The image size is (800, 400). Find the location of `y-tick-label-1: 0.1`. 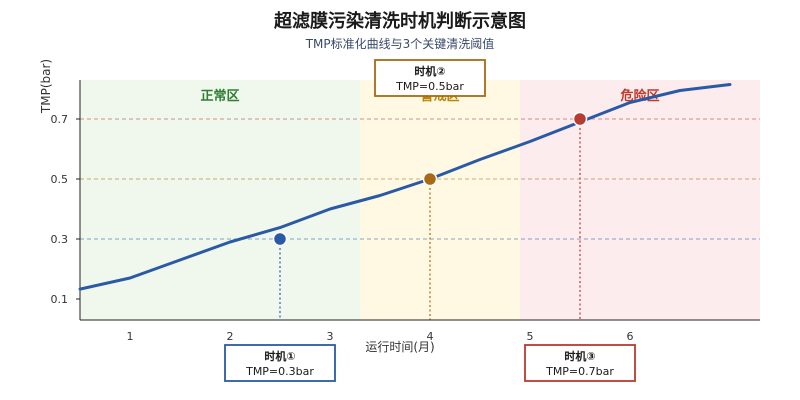

y-tick-label-1: 0.1 is located at coordinates (60, 299).